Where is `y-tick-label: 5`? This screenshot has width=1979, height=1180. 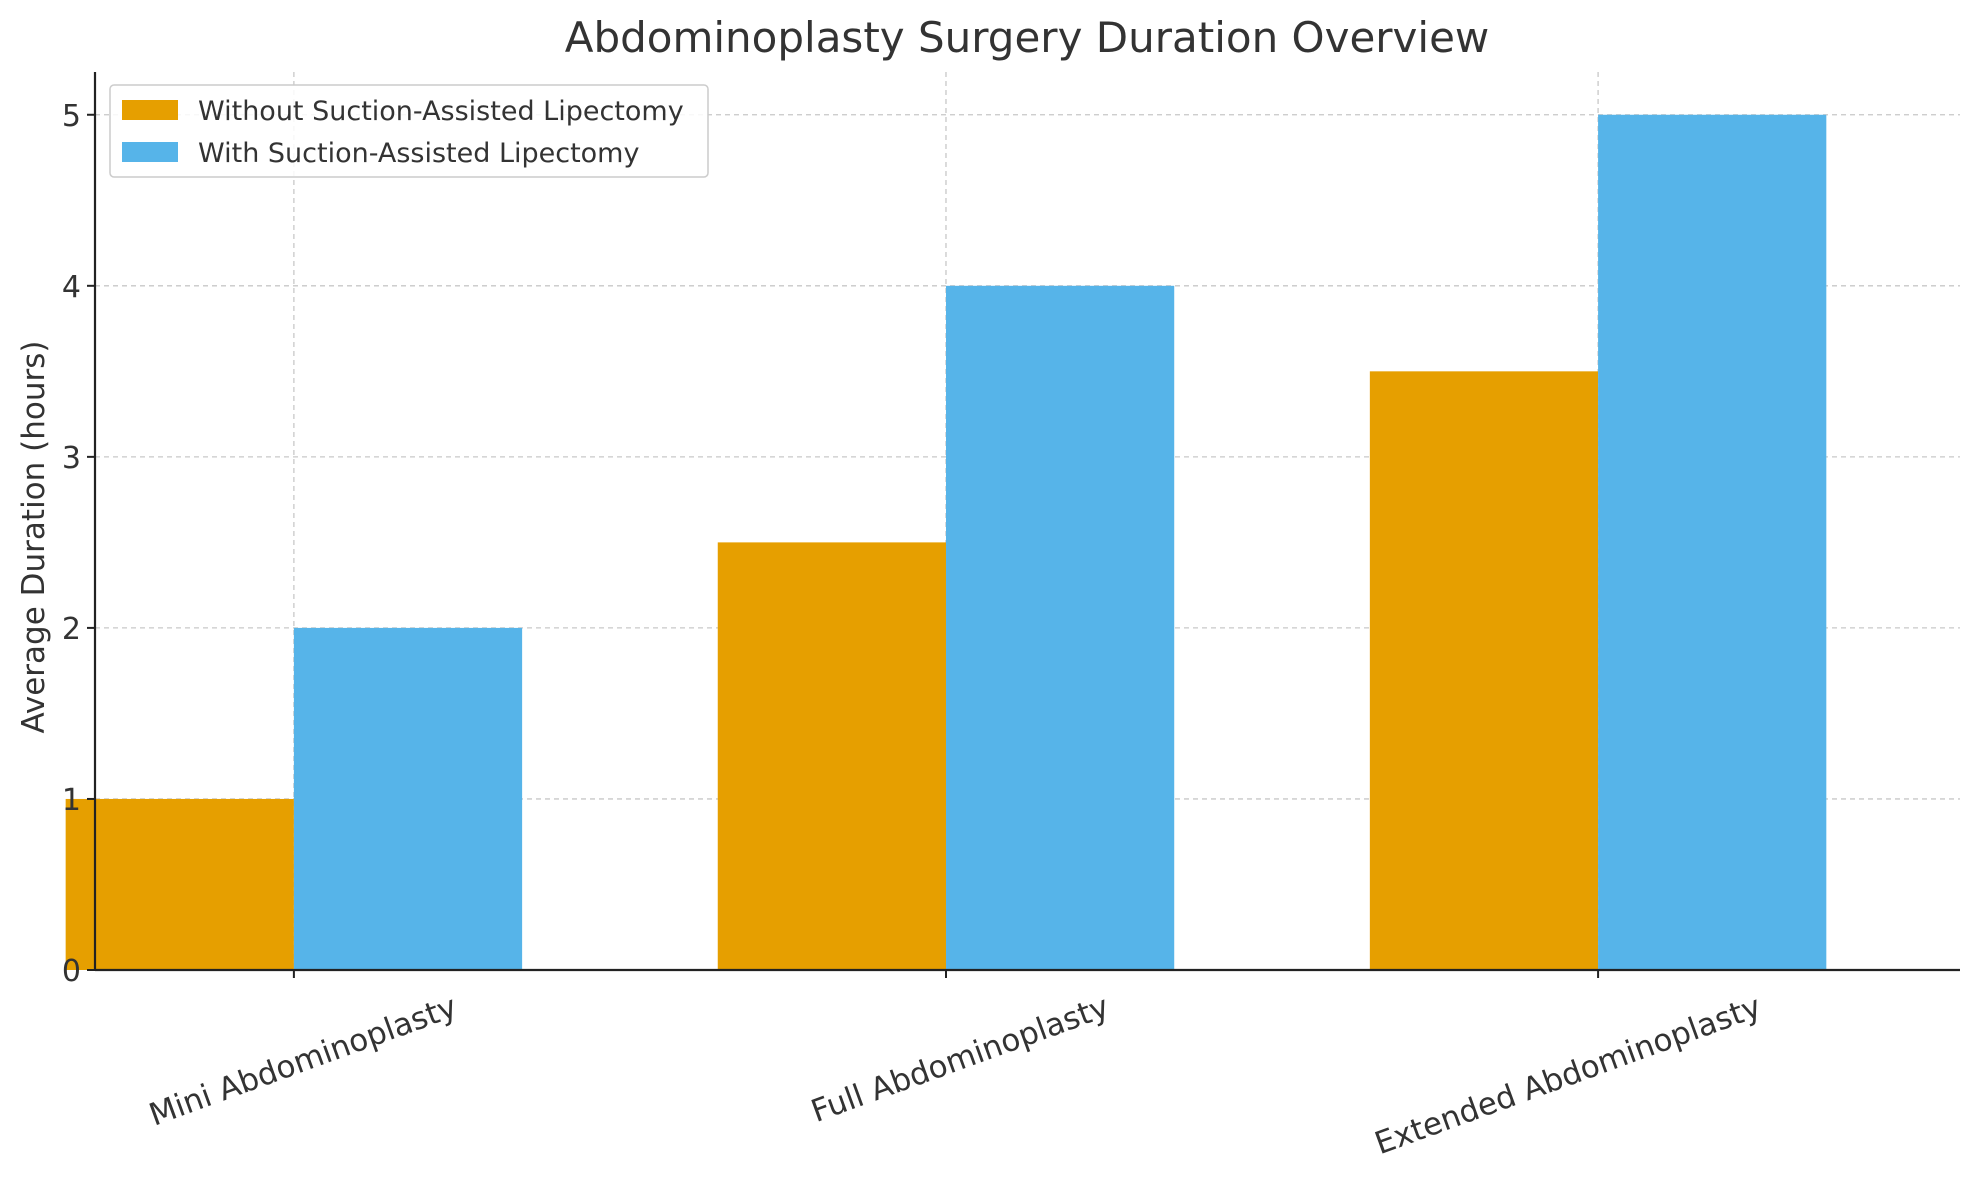
y-tick-label: 5 is located at coordinates (71, 116).